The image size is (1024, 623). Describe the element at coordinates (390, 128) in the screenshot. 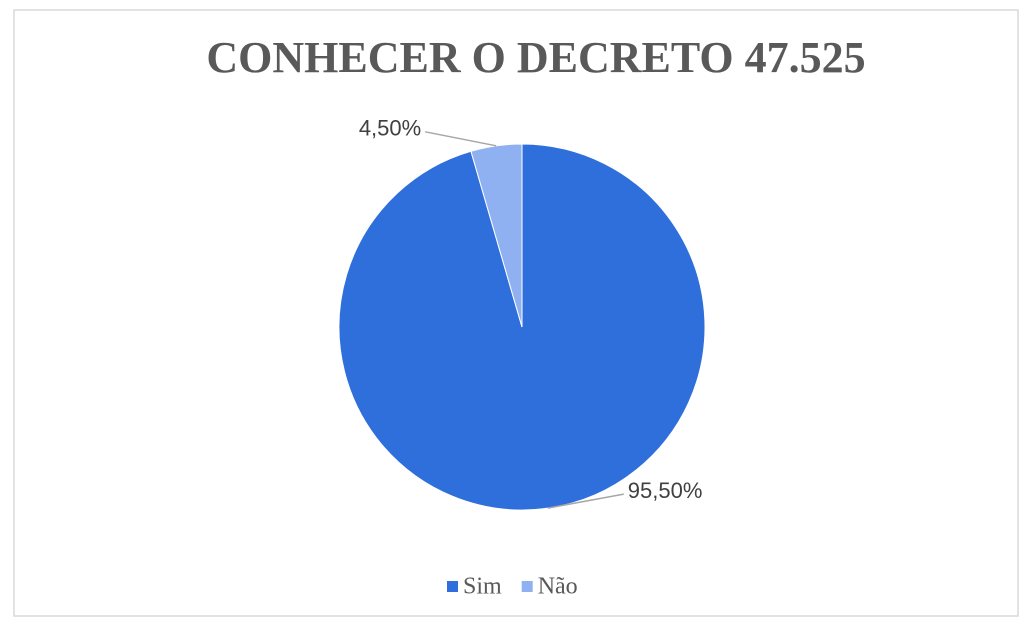

I see `data-label: 4,50%` at that location.